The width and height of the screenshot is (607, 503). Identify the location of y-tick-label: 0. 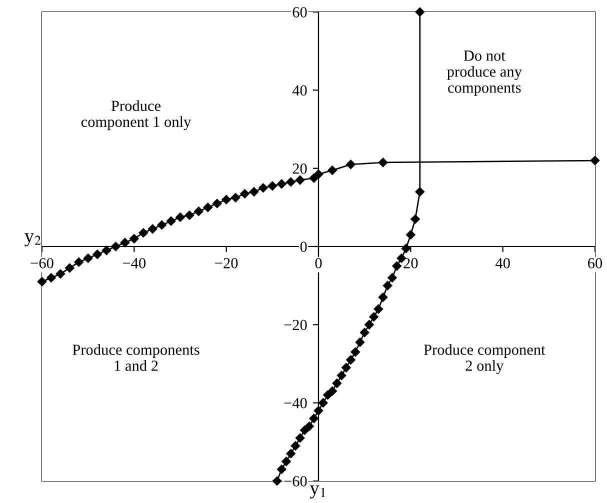
(303, 247).